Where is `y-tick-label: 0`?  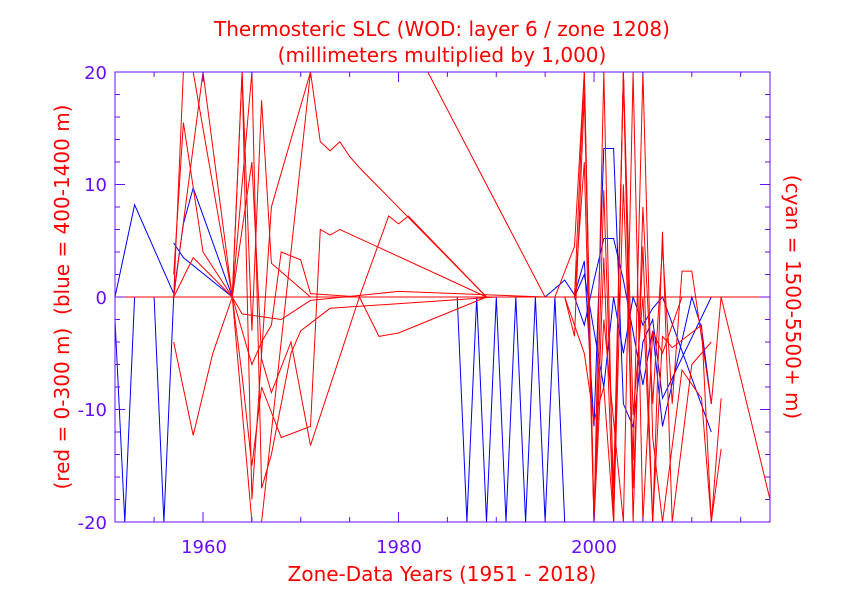 y-tick-label: 0 is located at coordinates (101, 298).